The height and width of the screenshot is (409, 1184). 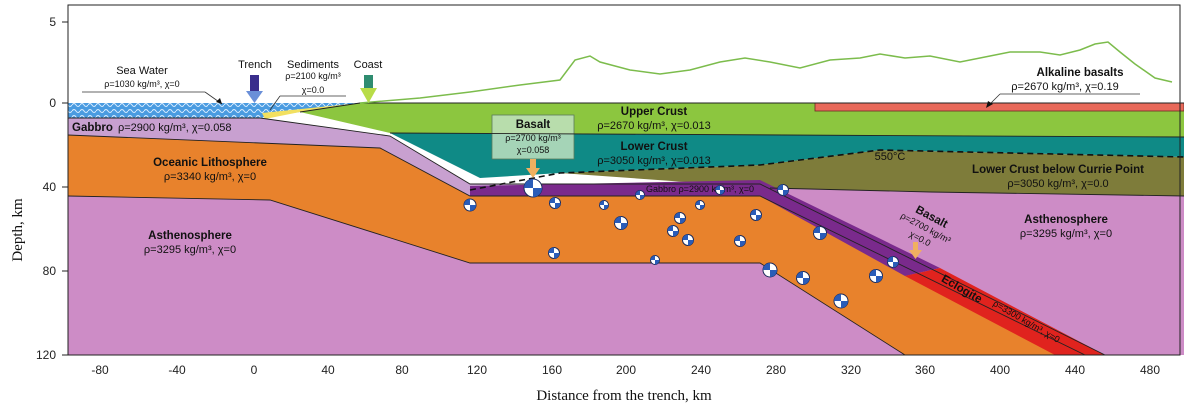 What do you see at coordinates (368, 65) in the screenshot?
I see `coast-label: Coast` at bounding box center [368, 65].